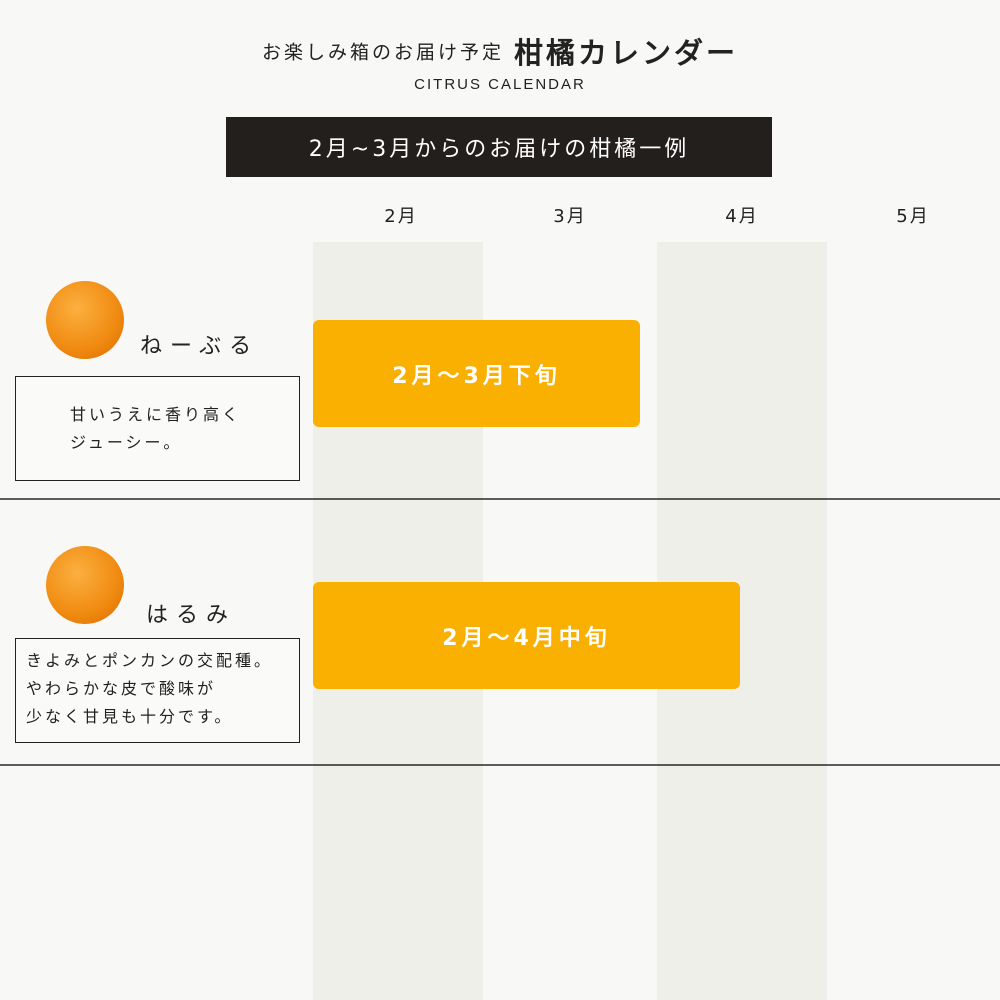 This screenshot has width=1000, height=1000. What do you see at coordinates (200, 346) in the screenshot?
I see `item-name: ねーぶる` at bounding box center [200, 346].